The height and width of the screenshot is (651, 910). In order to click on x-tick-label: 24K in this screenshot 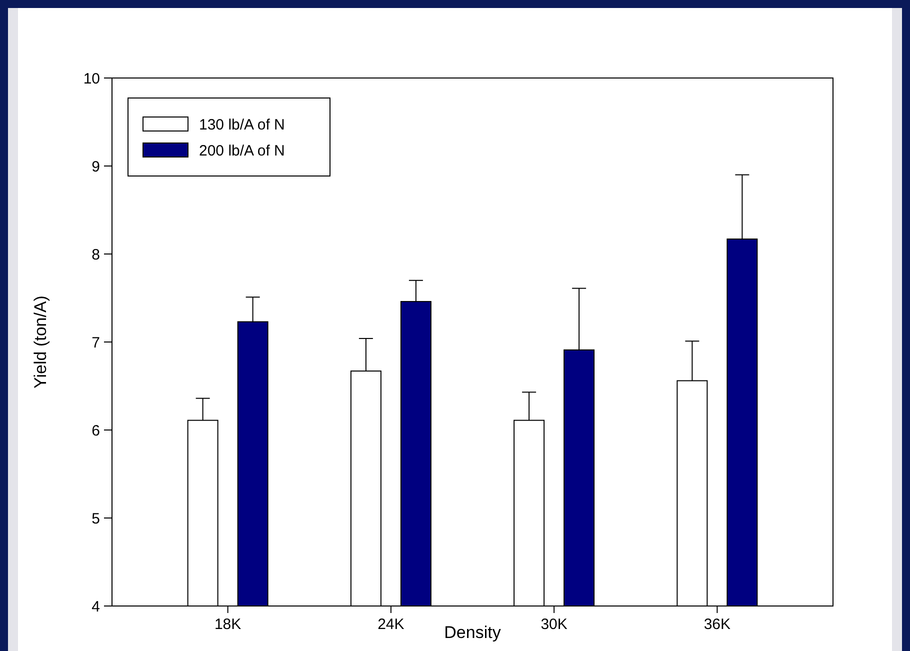, I will do `click(391, 624)`.